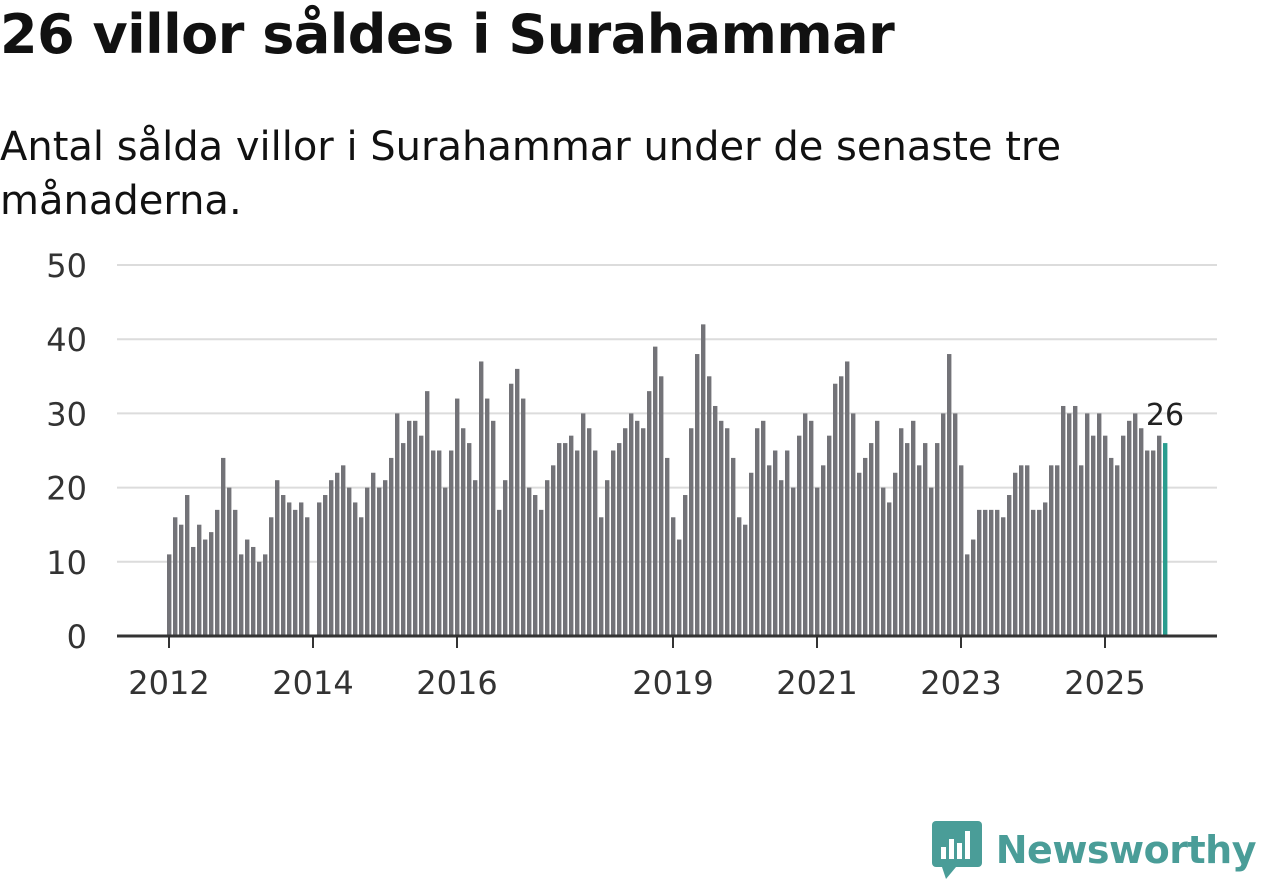  Describe the element at coordinates (960, 683) in the screenshot. I see `x-tick-label: 2023` at that location.